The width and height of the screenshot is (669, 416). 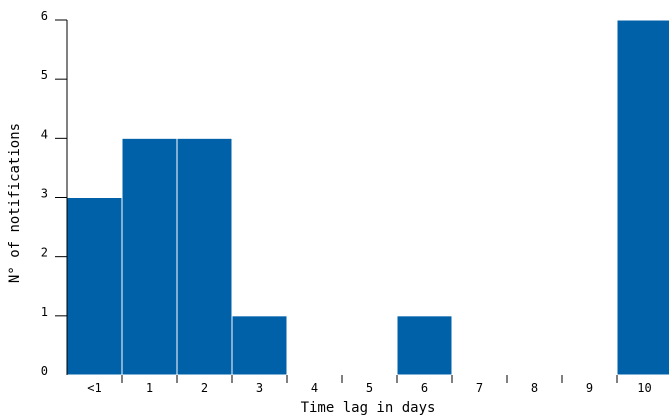 What do you see at coordinates (589, 388) in the screenshot?
I see `x-tick-label-9: 9` at bounding box center [589, 388].